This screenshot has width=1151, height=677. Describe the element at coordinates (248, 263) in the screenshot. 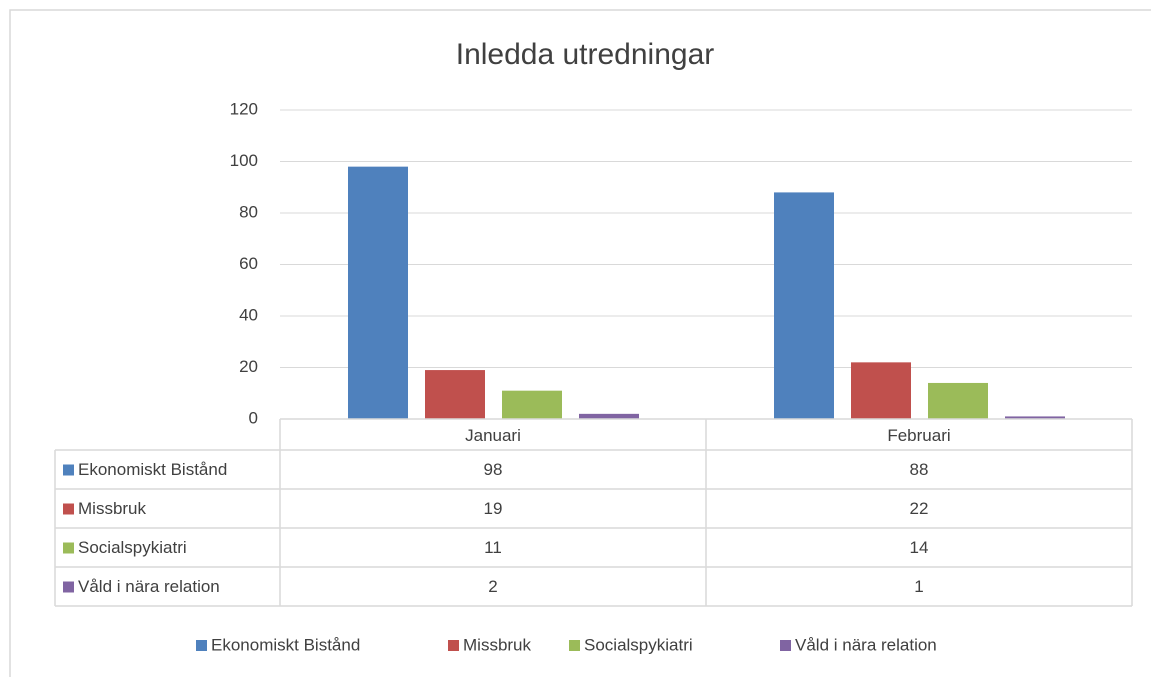

I see `y-tick-label: 60` at that location.